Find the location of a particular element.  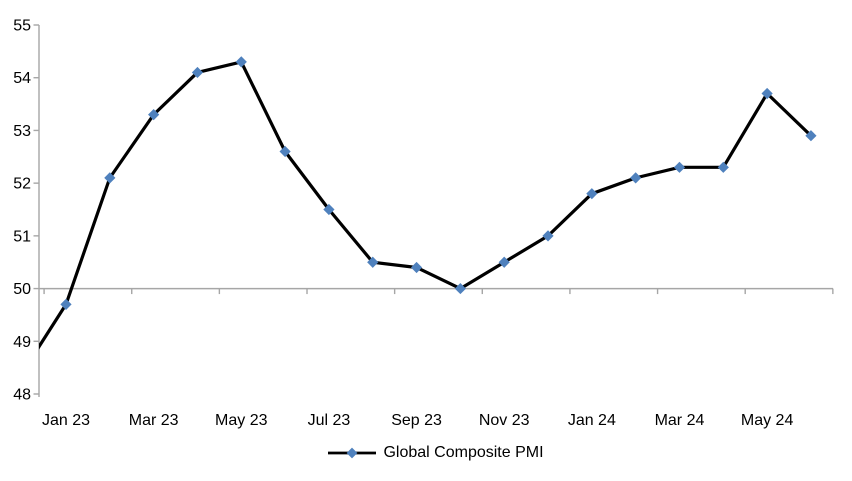

x-axis-tick-label: Jan 23 is located at coordinates (66, 420).